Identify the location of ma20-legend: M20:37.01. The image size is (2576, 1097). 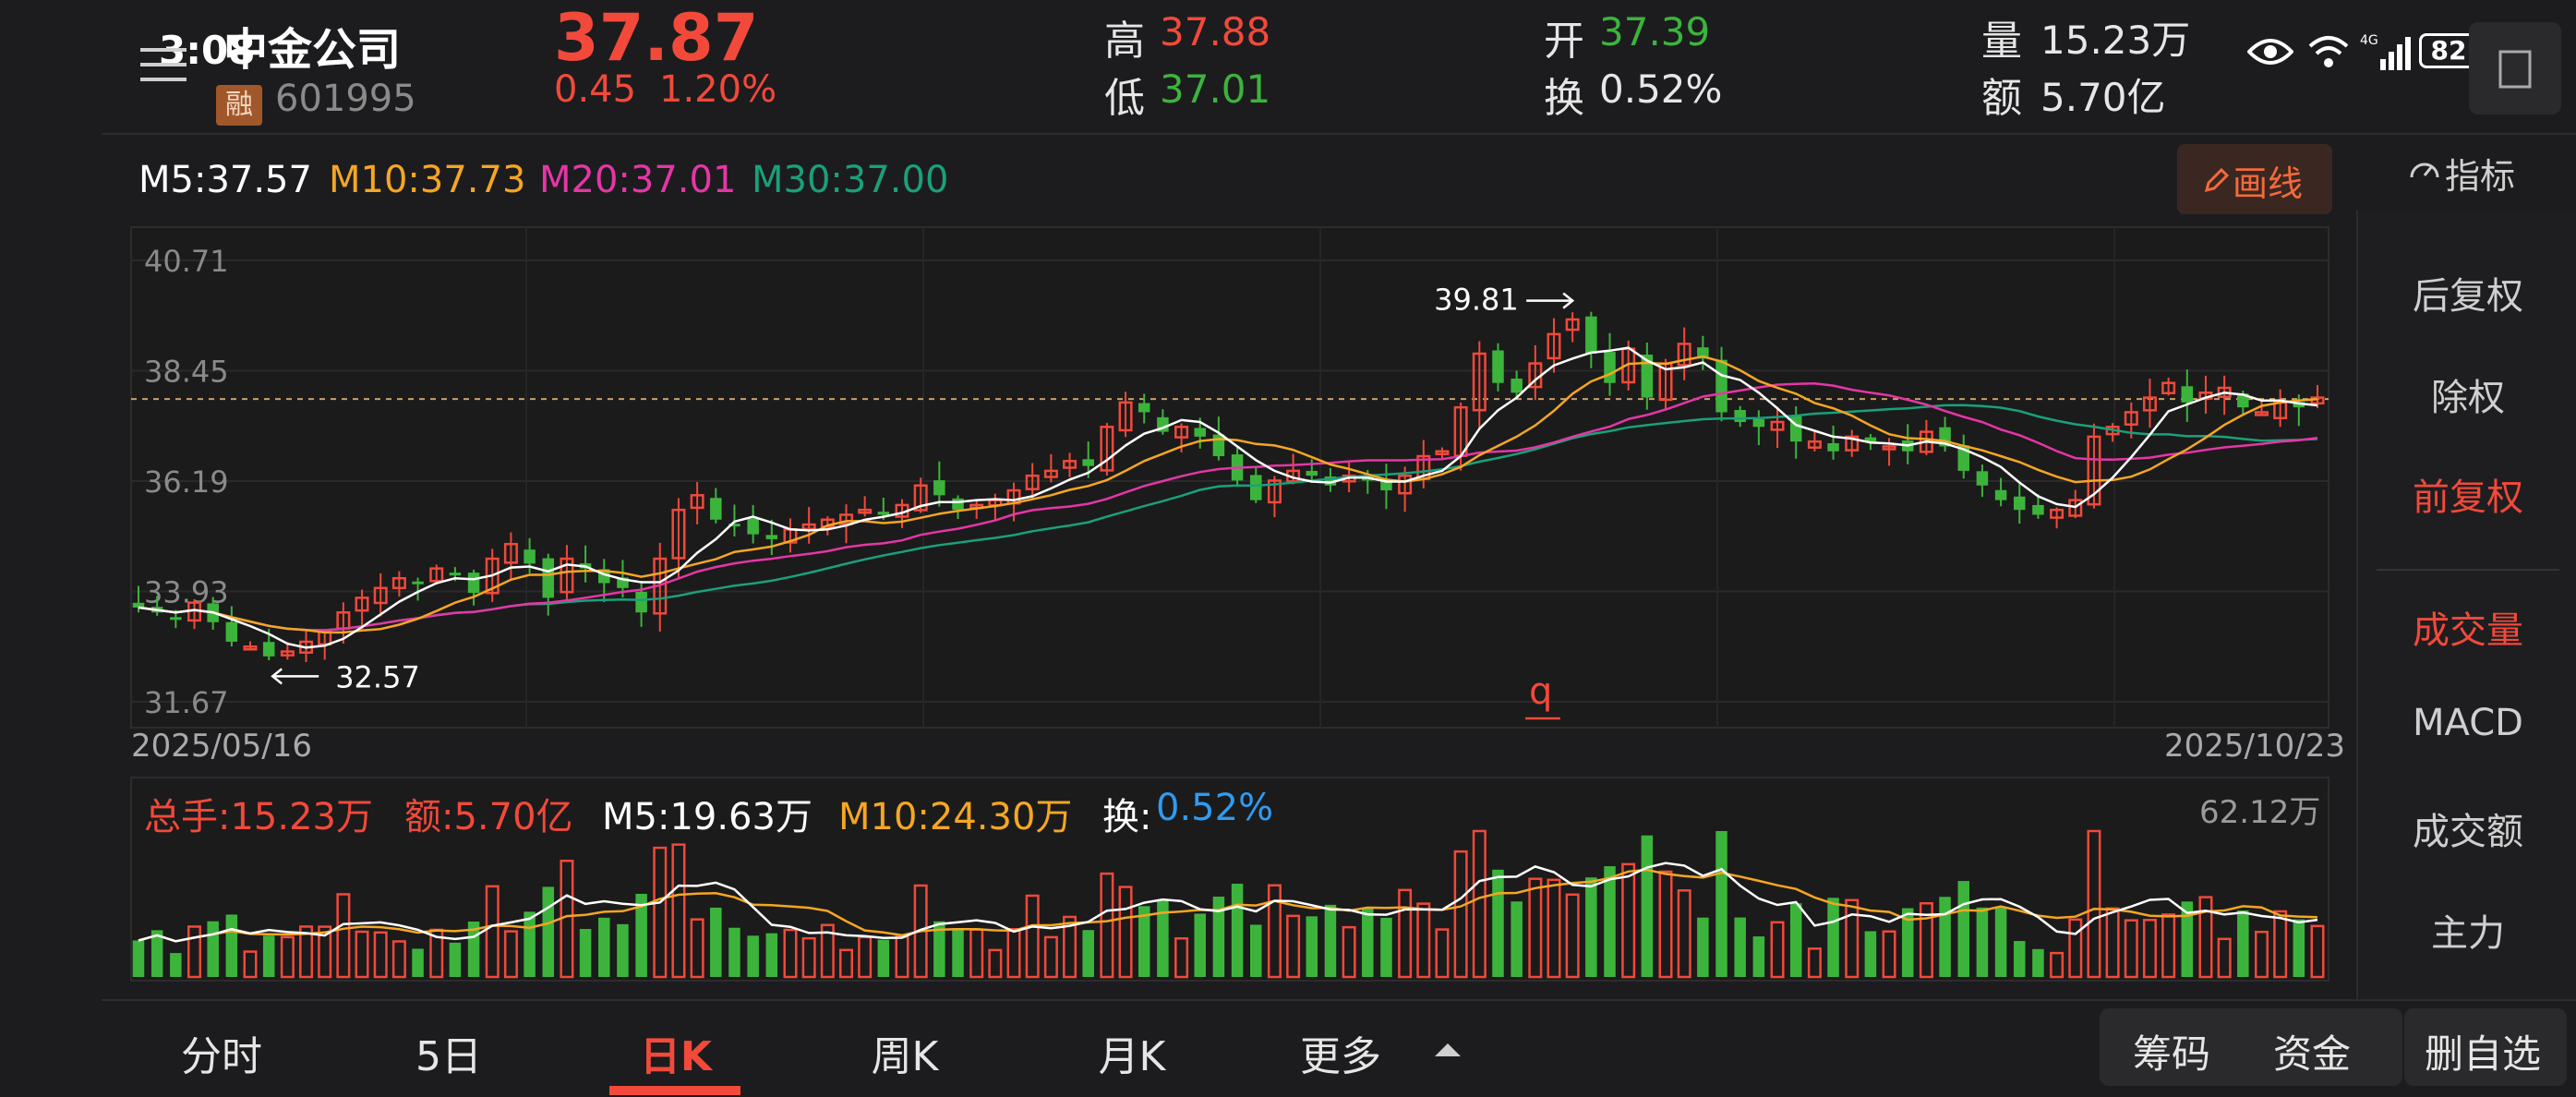
(638, 180).